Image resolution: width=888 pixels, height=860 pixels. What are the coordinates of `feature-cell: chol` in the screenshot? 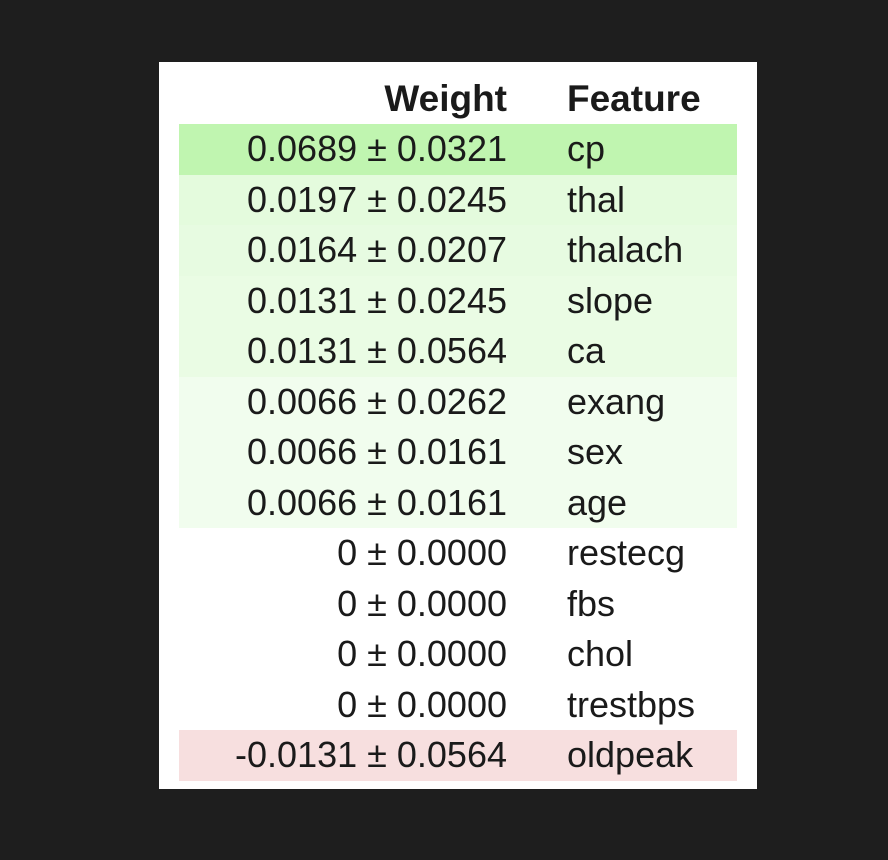 It's located at (600, 654).